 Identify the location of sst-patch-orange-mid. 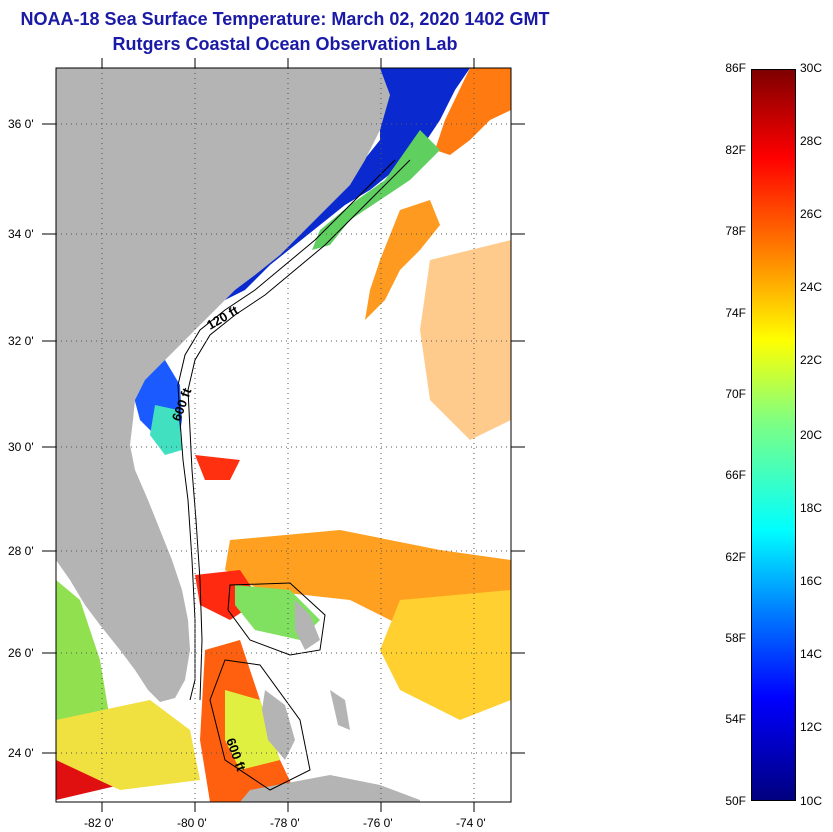
(402, 260).